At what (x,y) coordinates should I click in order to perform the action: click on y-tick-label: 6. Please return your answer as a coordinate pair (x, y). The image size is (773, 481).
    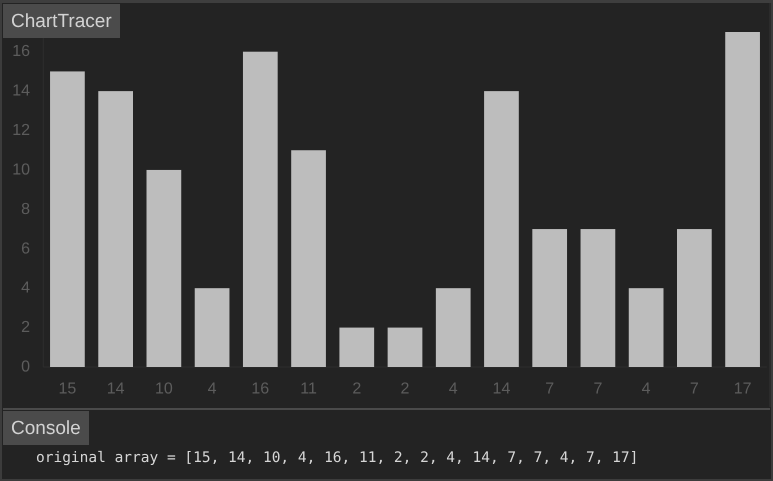
    Looking at the image, I should click on (25, 249).